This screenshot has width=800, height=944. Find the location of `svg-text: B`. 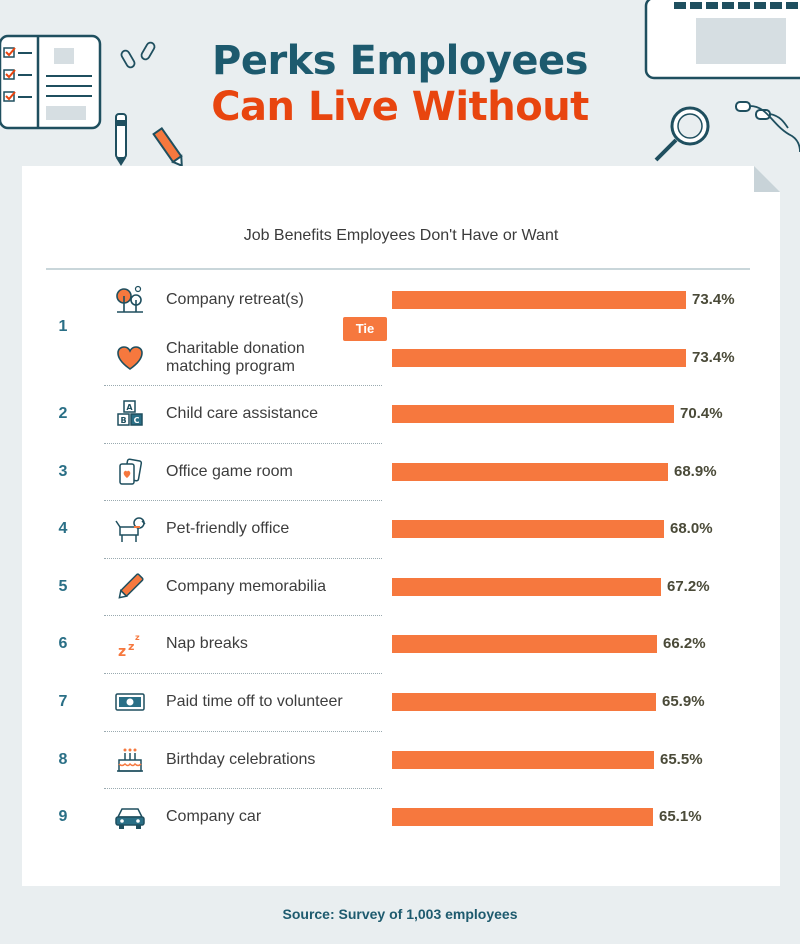

svg-text: B is located at coordinates (123, 420).